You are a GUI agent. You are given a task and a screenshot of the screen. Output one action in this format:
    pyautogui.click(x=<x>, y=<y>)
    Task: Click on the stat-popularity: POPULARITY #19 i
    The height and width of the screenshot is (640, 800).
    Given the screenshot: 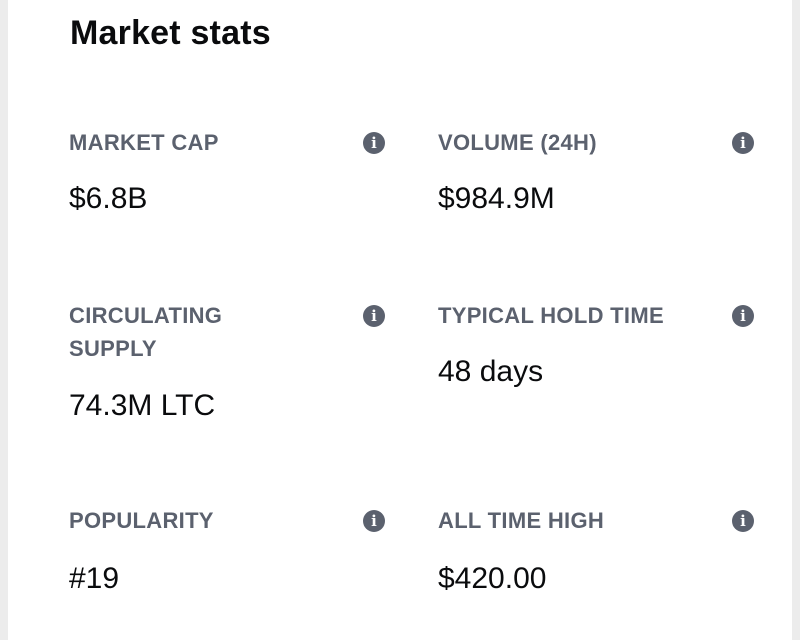 What is the action you would take?
    pyautogui.click(x=229, y=559)
    